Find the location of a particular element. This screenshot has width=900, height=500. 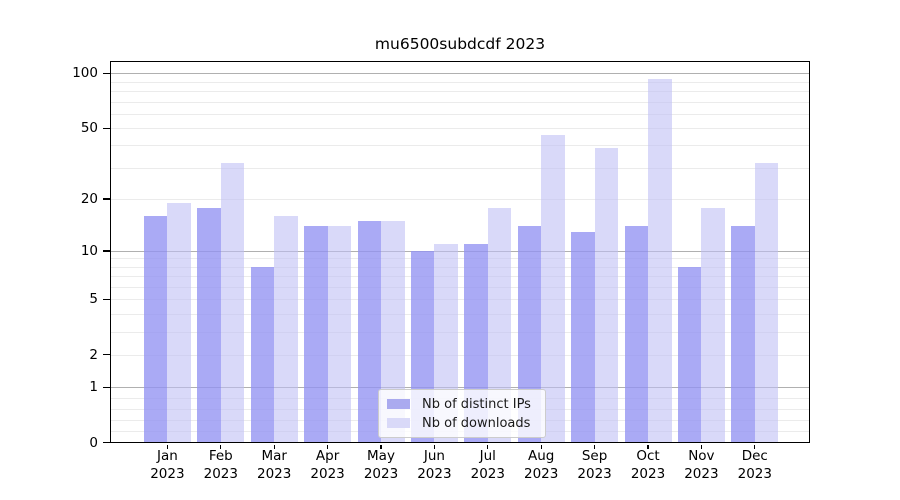

y-tick-label: 20 is located at coordinates (89, 198).